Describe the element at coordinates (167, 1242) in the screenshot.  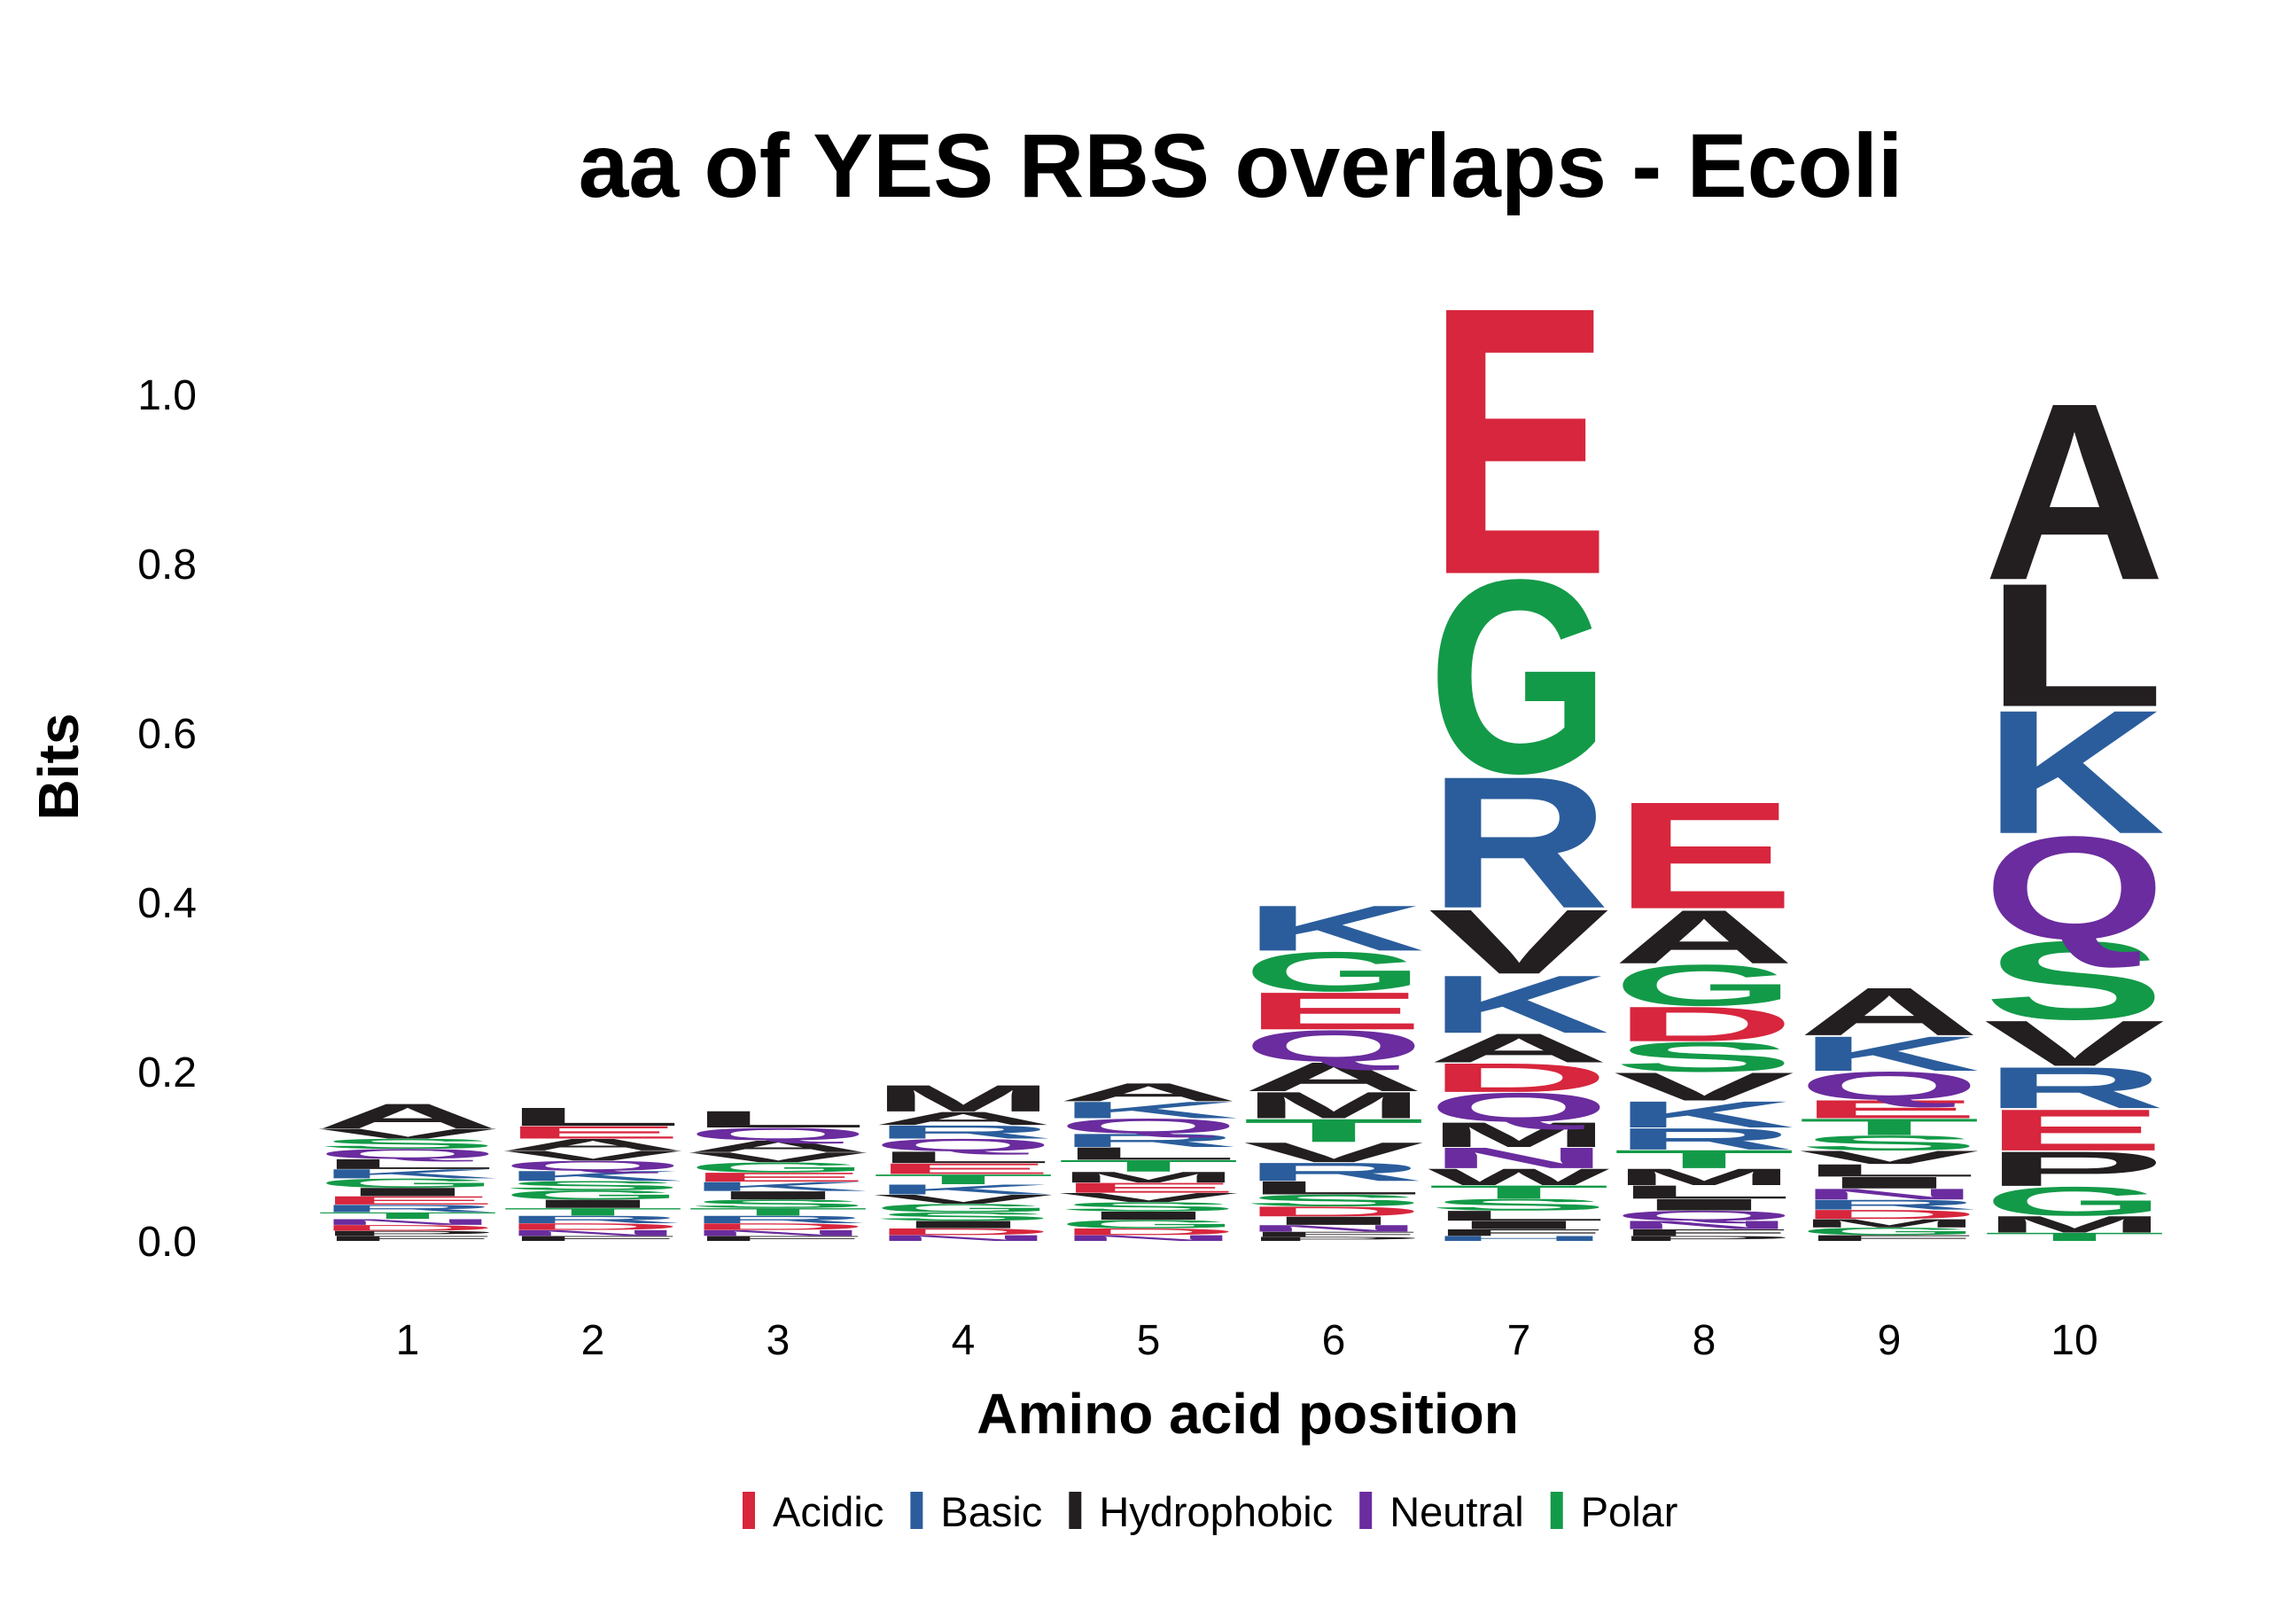
I see `y-tick-label: 0.0` at that location.